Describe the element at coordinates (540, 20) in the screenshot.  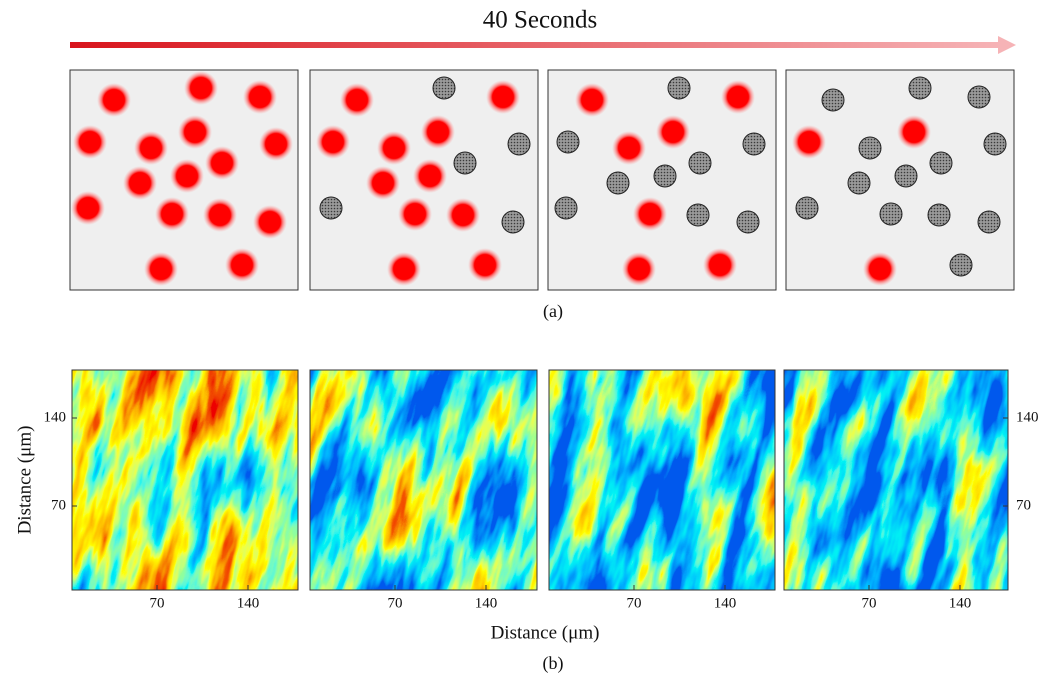
I see `arrow-label: 40 Seconds` at that location.